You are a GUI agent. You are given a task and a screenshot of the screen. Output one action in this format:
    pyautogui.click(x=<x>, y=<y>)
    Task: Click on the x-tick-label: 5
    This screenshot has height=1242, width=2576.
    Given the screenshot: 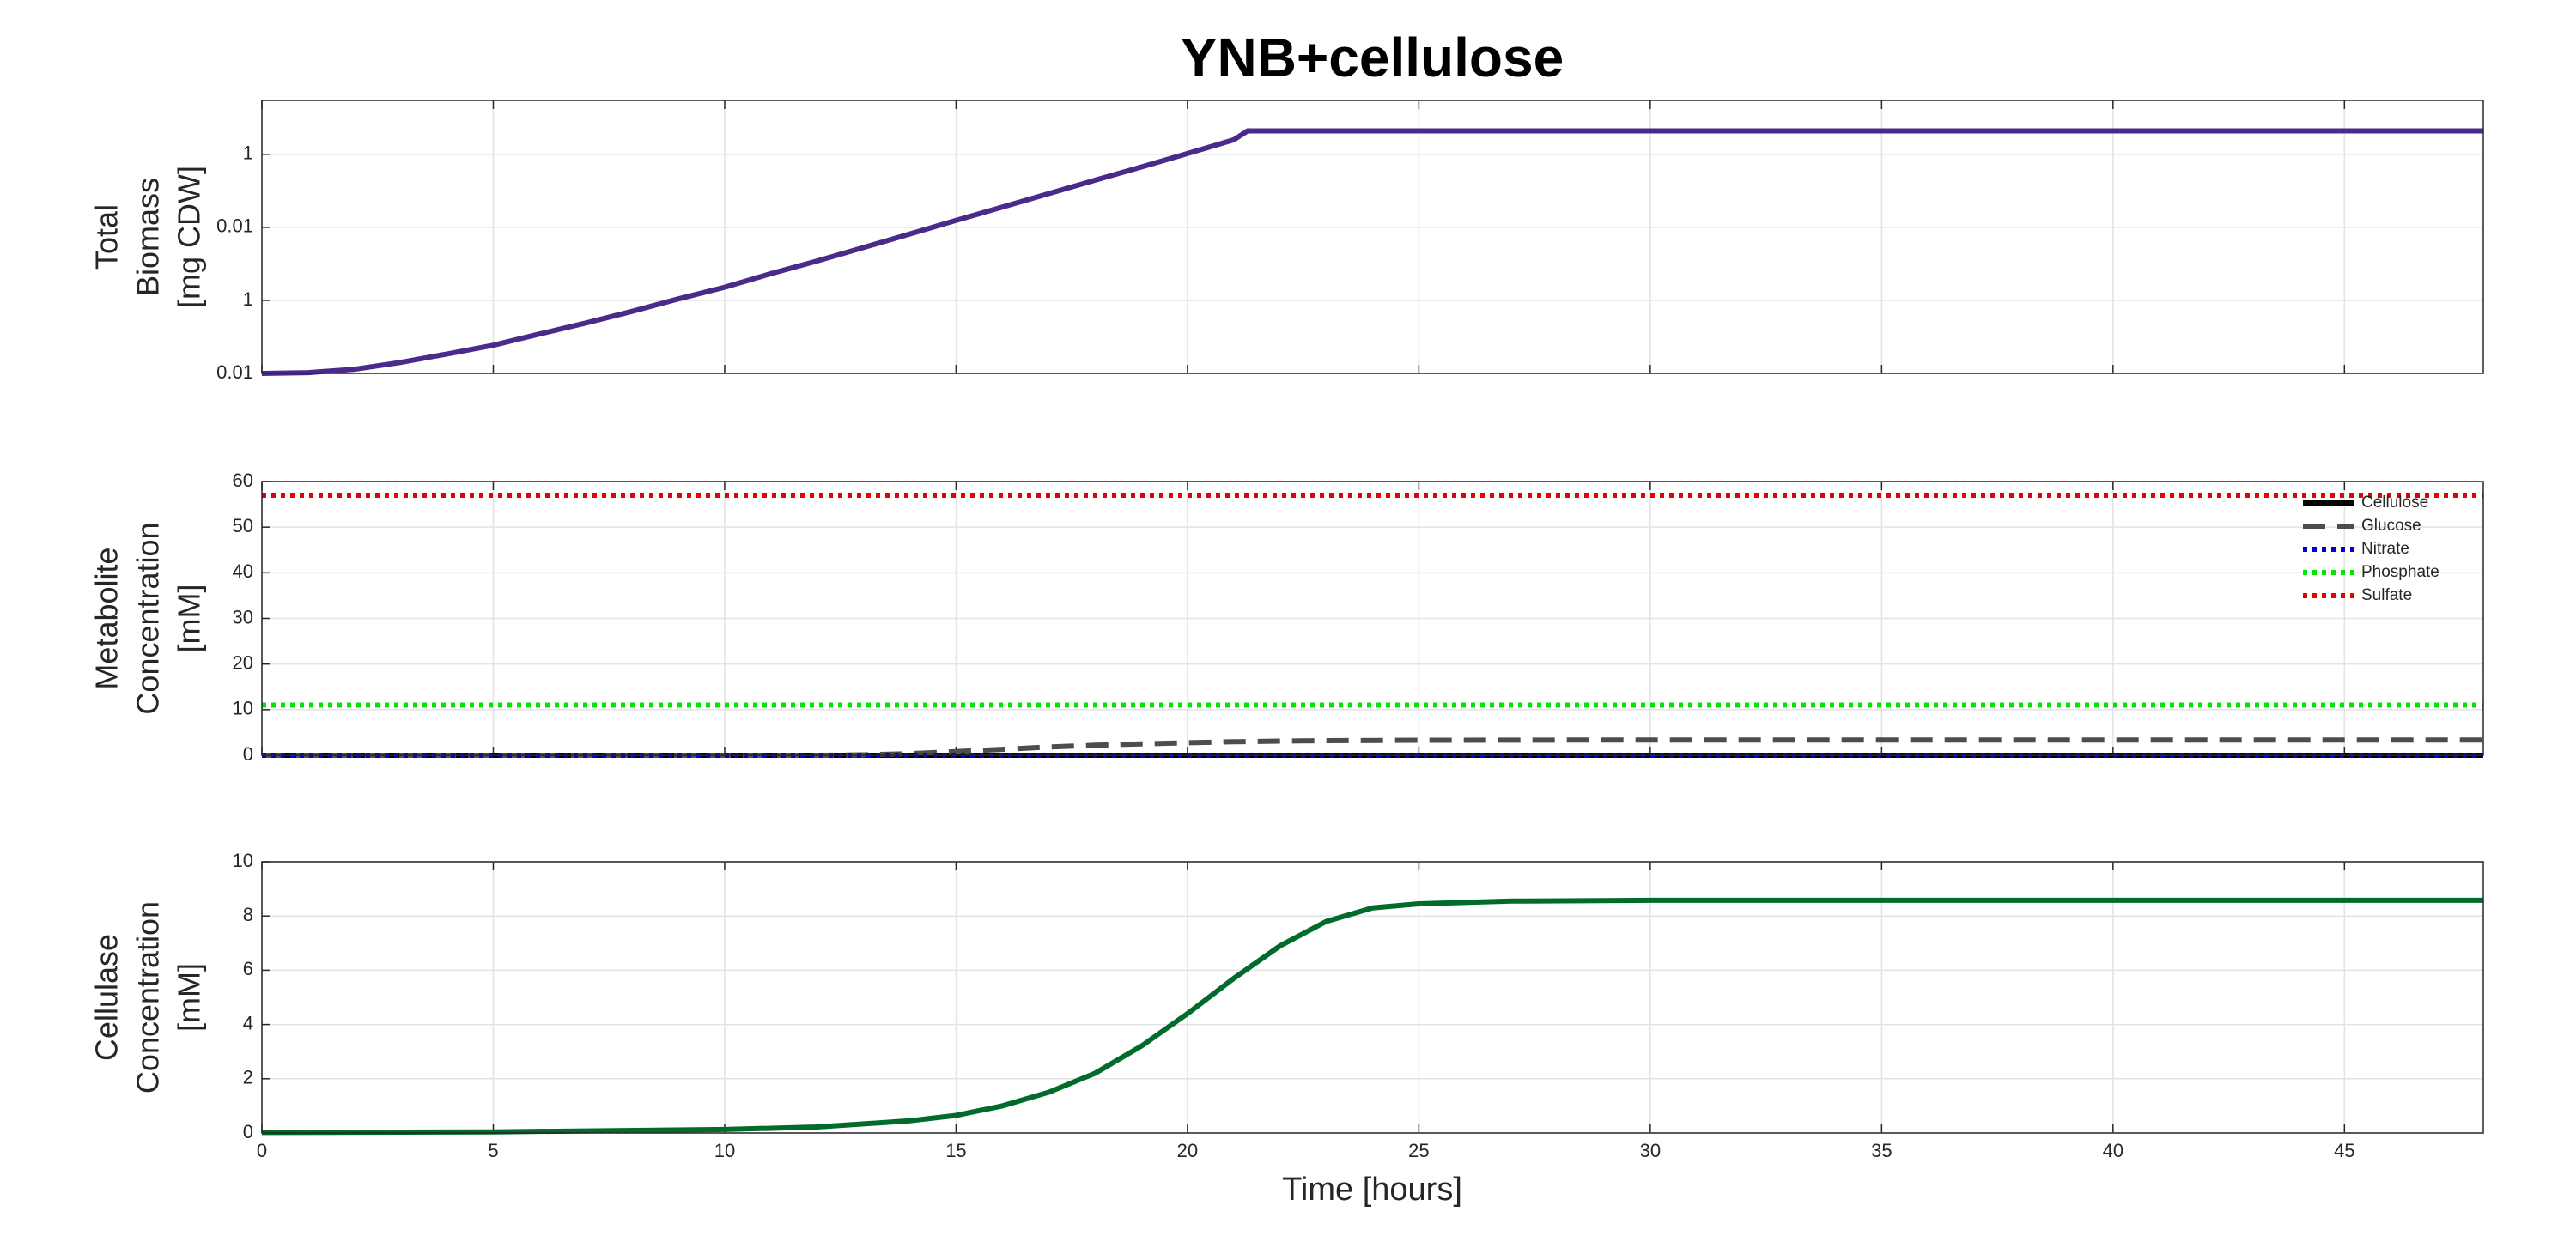 What is the action you would take?
    pyautogui.click(x=493, y=1150)
    